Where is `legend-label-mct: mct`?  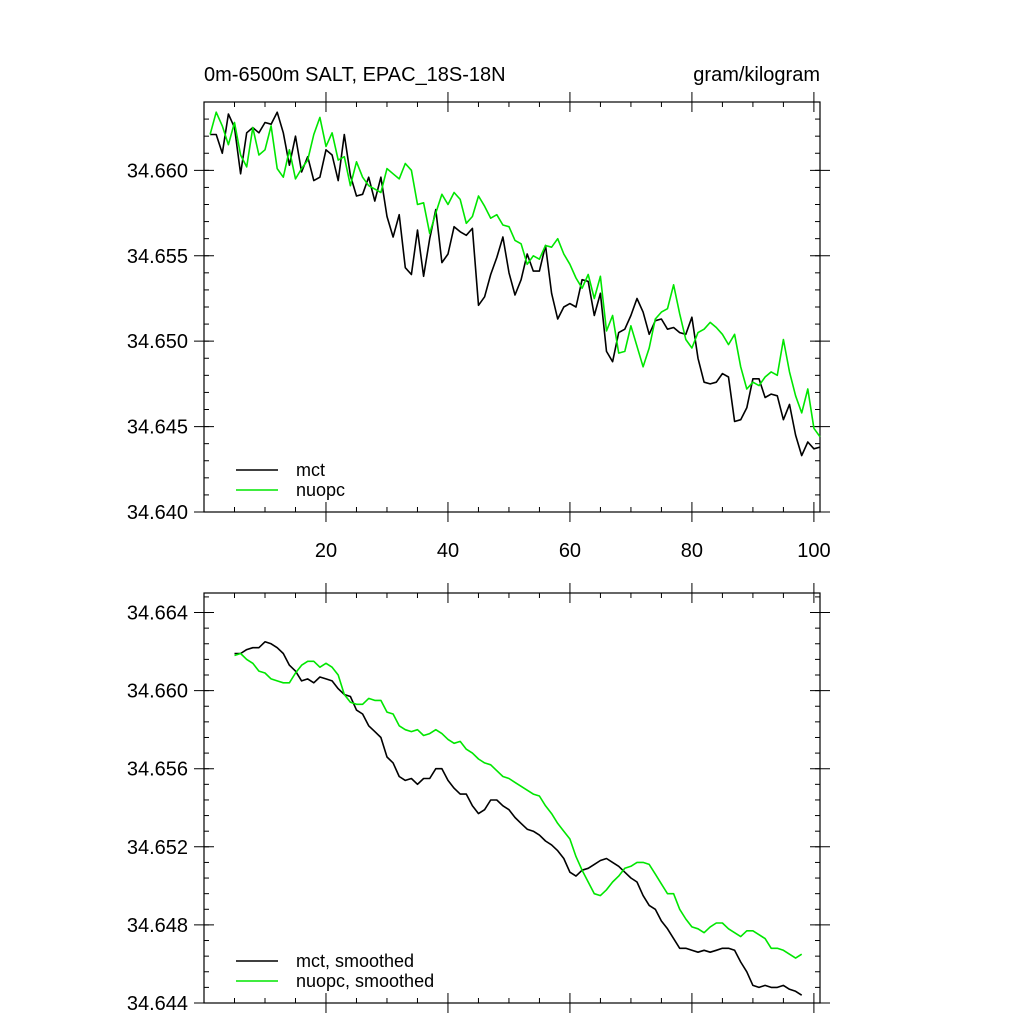 legend-label-mct: mct is located at coordinates (310, 470).